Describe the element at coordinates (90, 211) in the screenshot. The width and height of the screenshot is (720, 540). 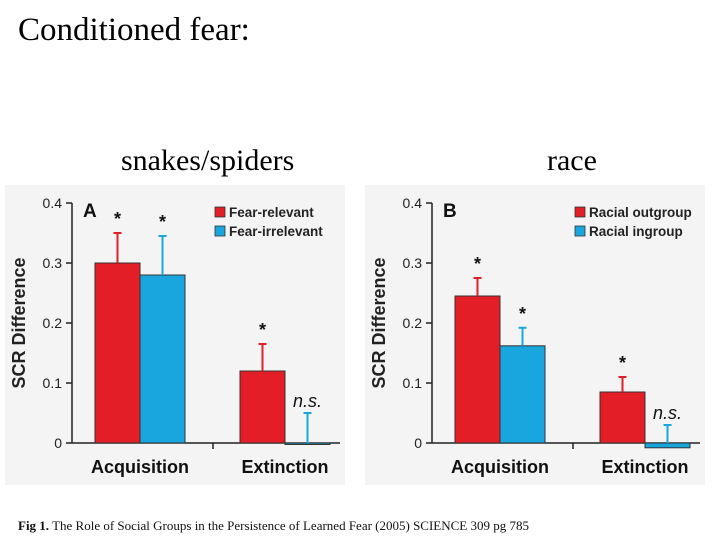
I see `panel-letter: A` at that location.